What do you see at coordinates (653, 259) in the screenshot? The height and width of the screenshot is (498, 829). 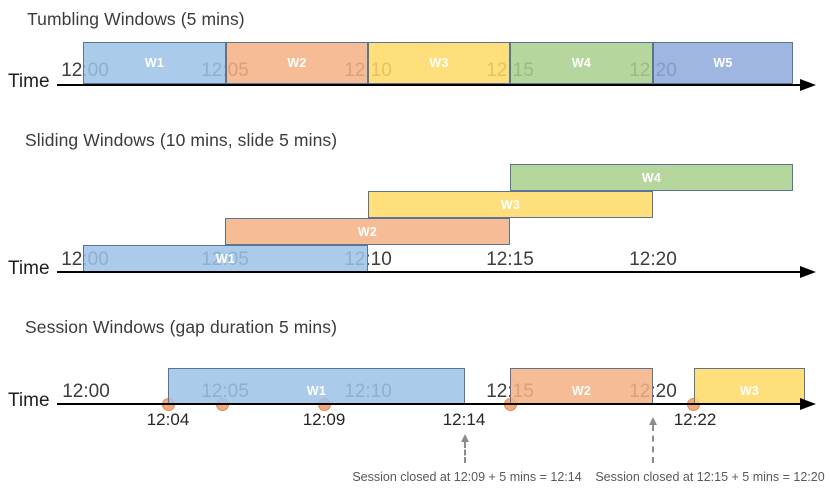 I see `tick-label: 12:20` at bounding box center [653, 259].